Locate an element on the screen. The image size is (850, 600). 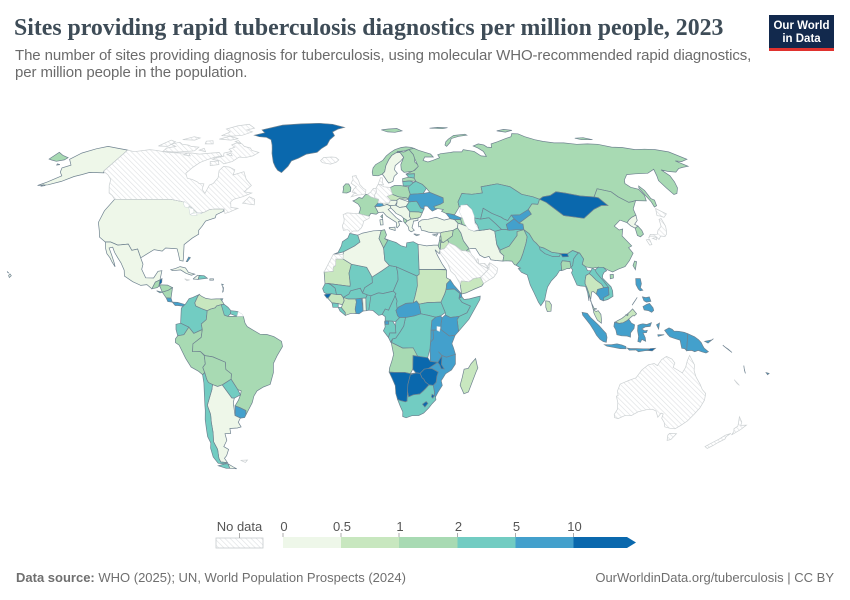
svg-text: 0 is located at coordinates (283, 526).